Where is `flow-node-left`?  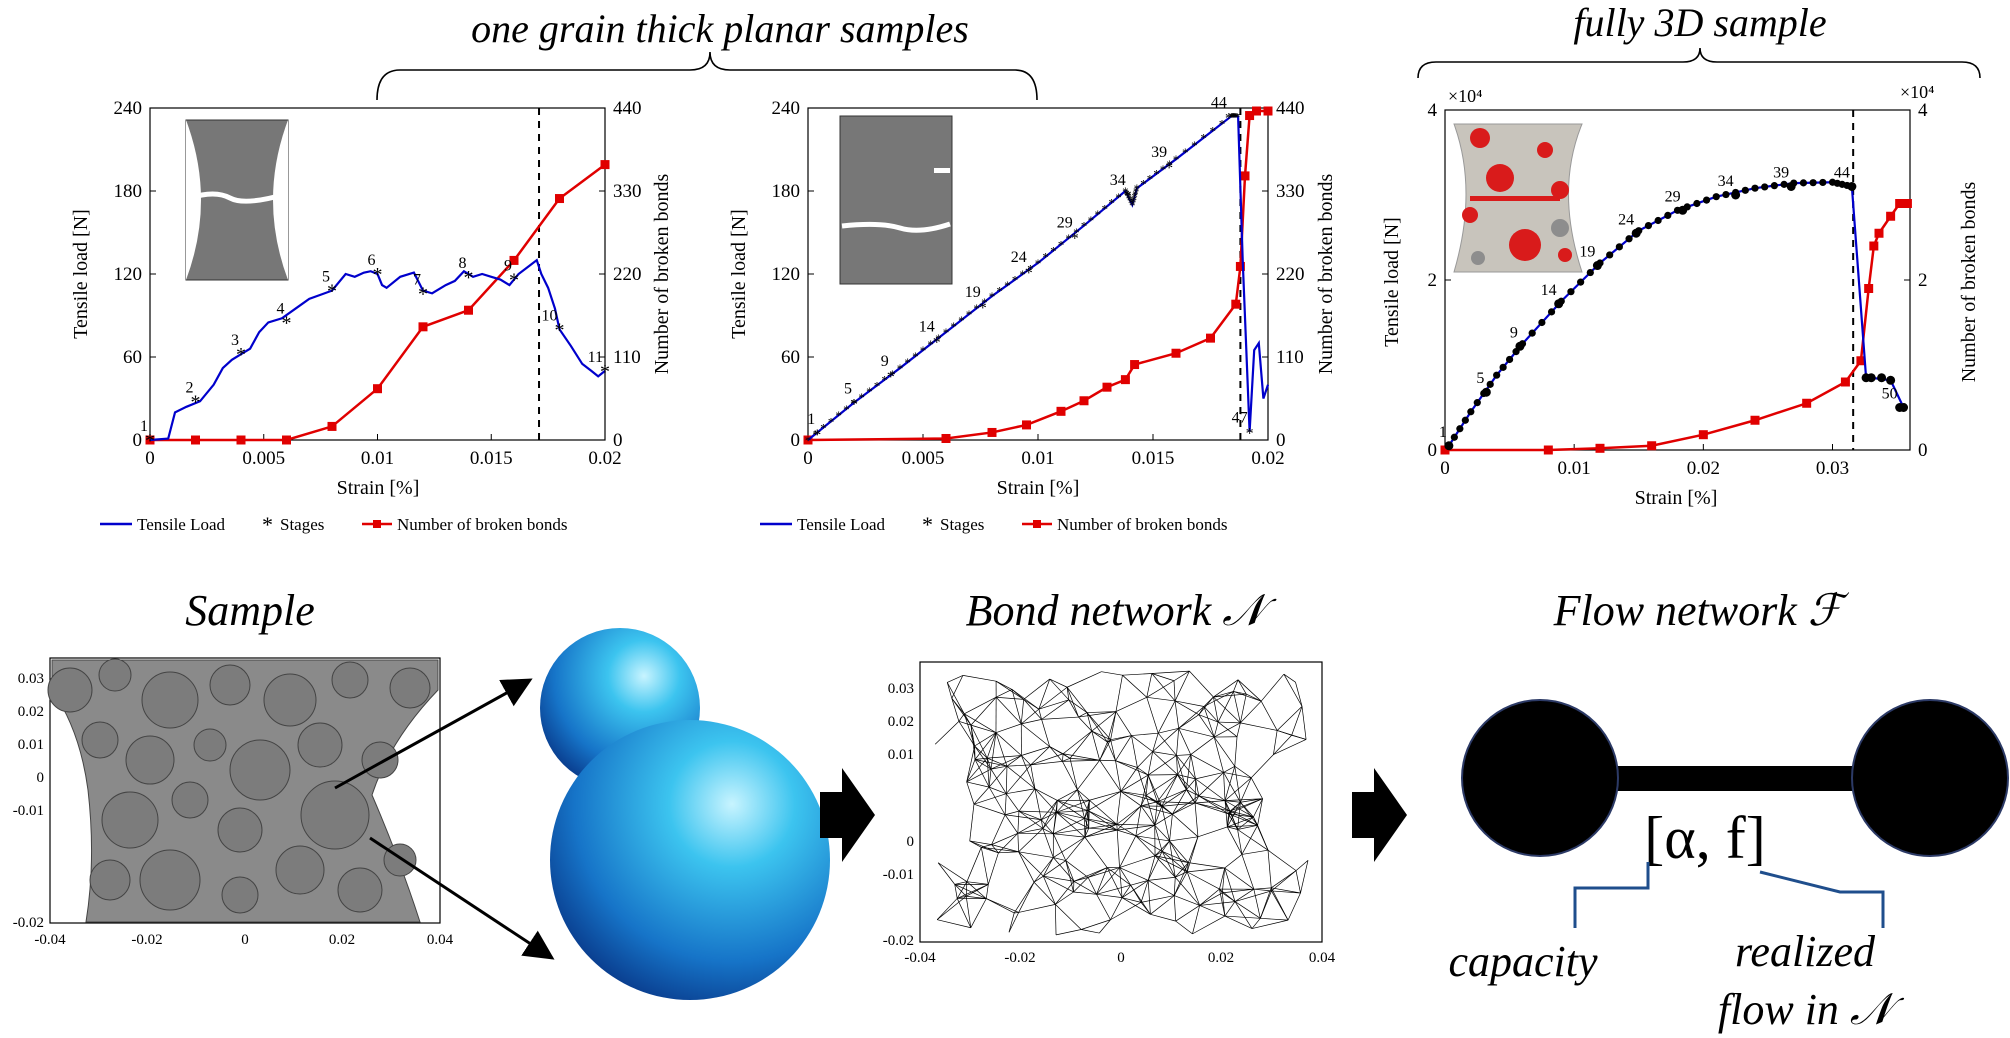 flow-node-left is located at coordinates (1540, 778).